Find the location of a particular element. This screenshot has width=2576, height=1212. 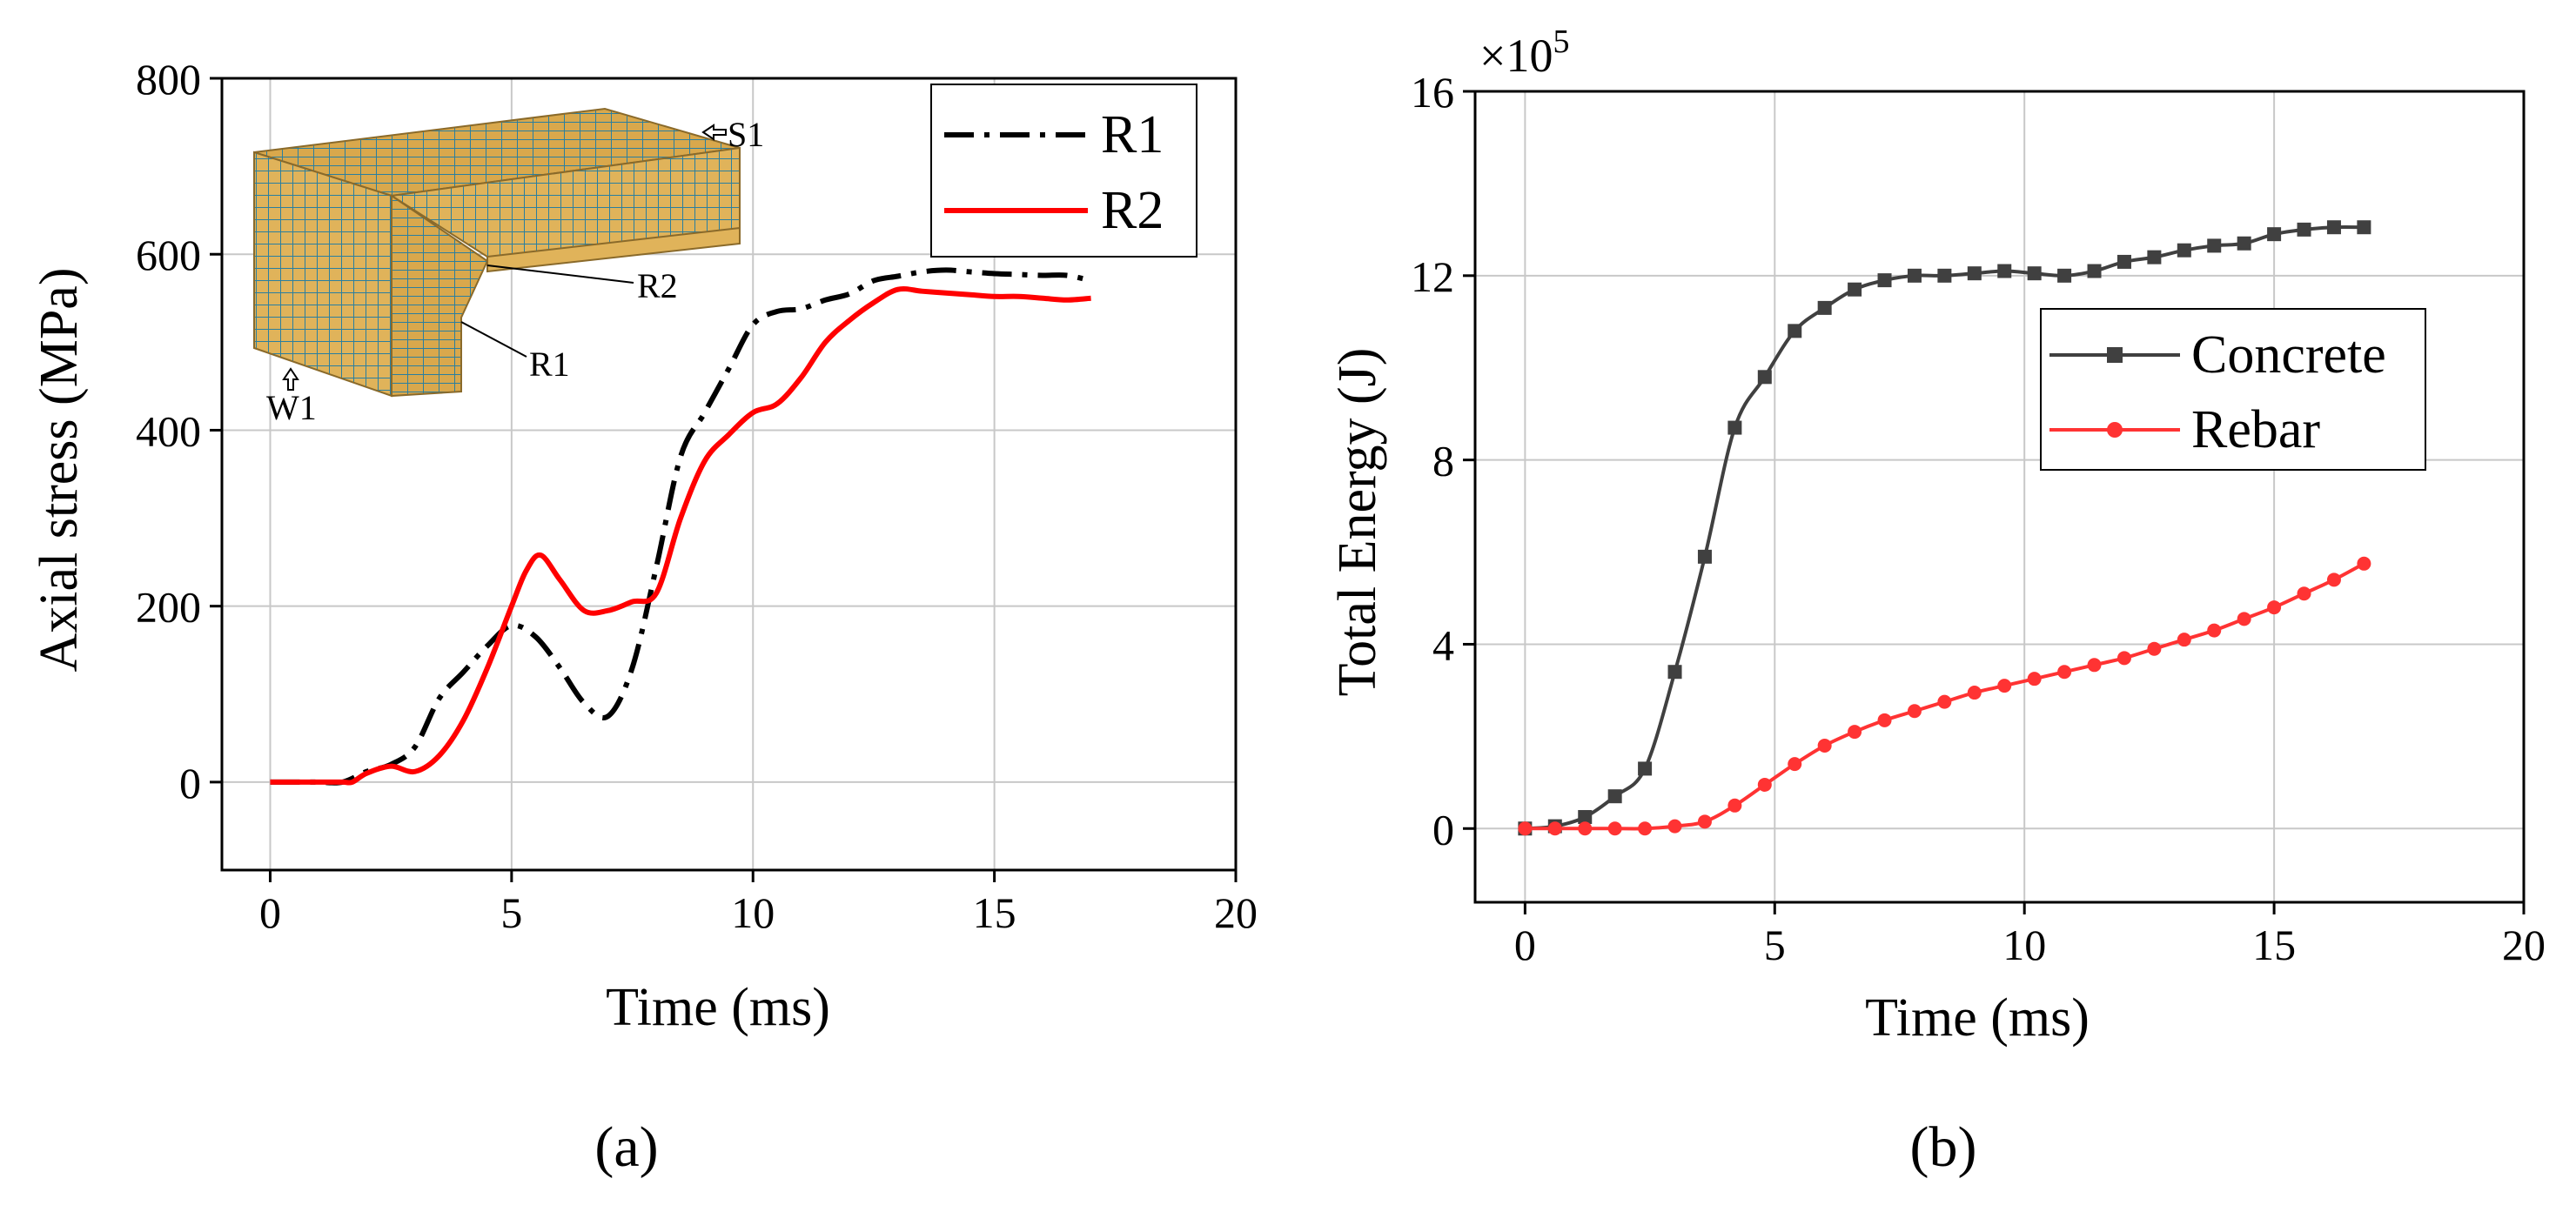

b-y-tick-label: 0 is located at coordinates (1443, 829).